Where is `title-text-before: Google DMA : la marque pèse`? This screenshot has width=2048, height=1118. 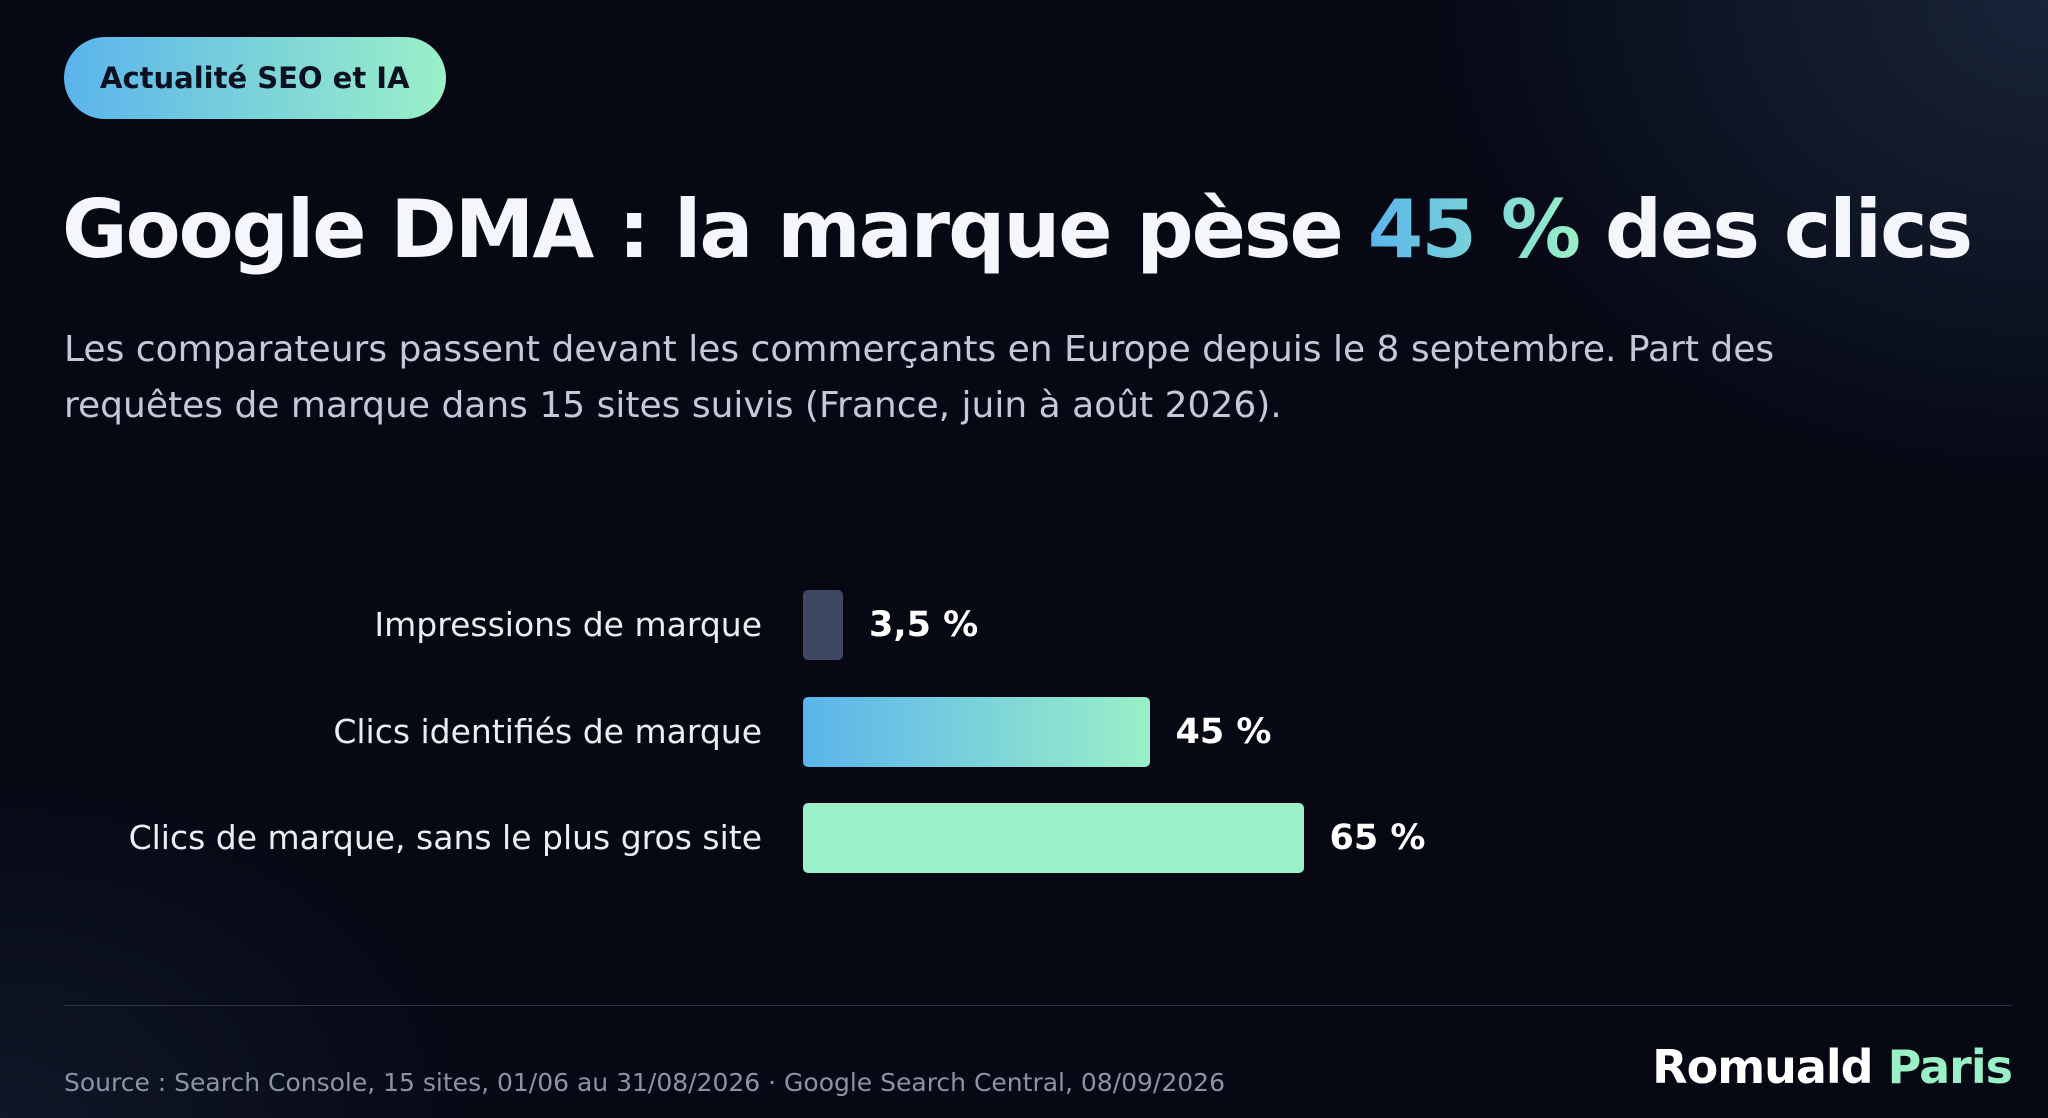
title-text-before: Google DMA : la marque pèse is located at coordinates (715, 229).